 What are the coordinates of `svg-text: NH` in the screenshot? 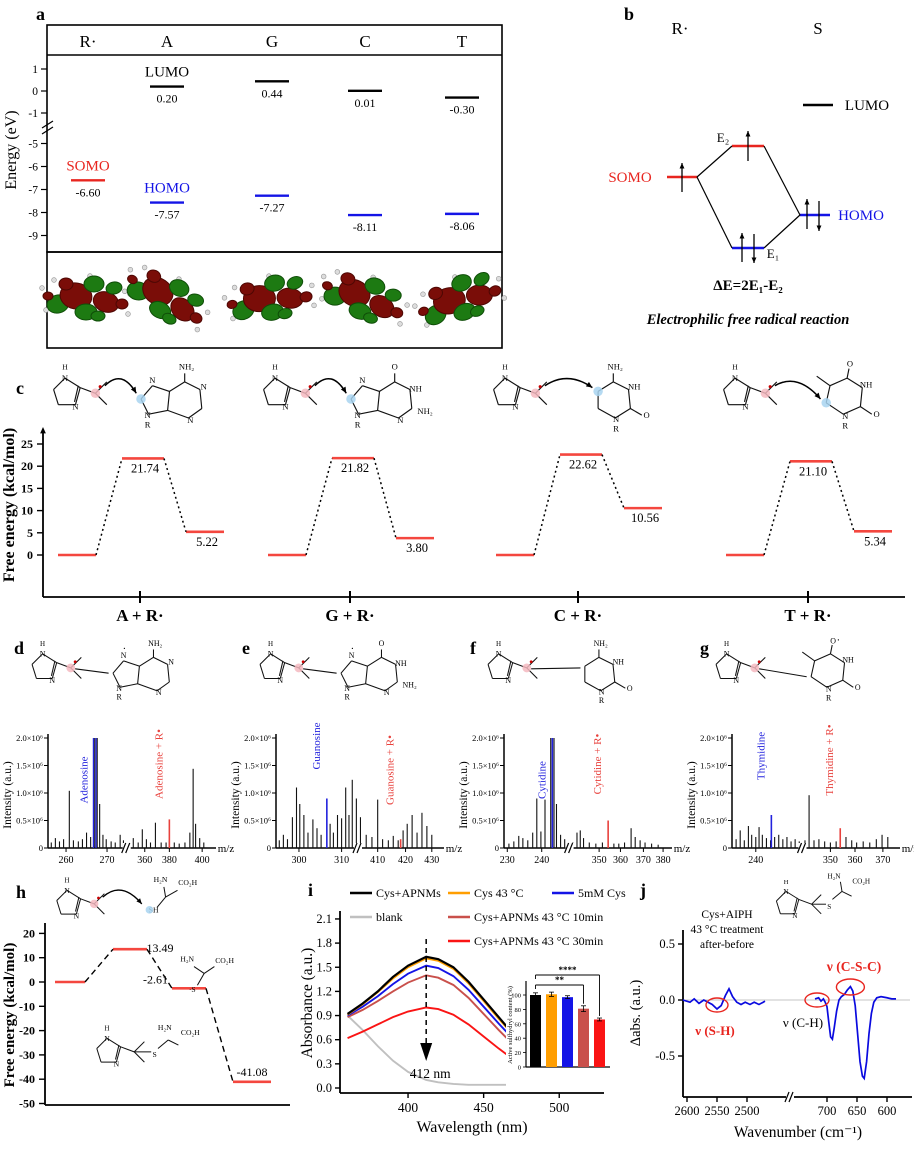 It's located at (401, 663).